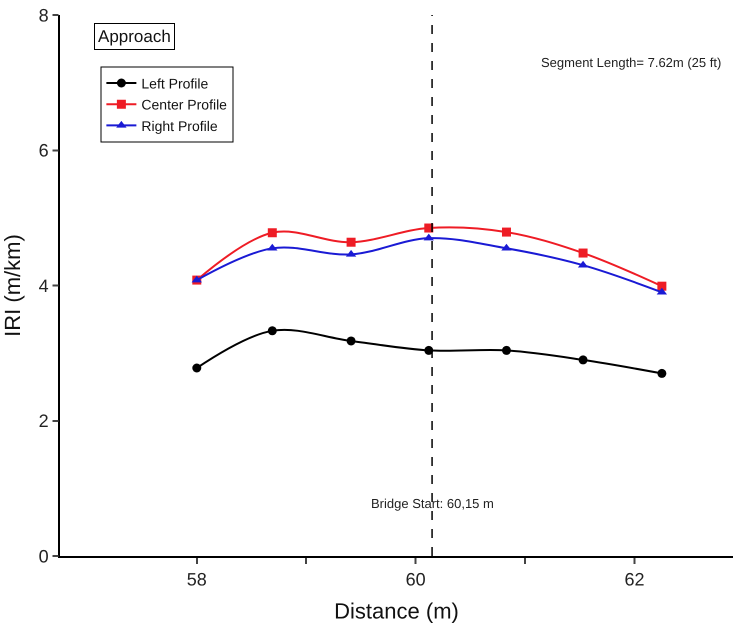  What do you see at coordinates (43, 556) in the screenshot?
I see `y-tick-label: 0` at bounding box center [43, 556].